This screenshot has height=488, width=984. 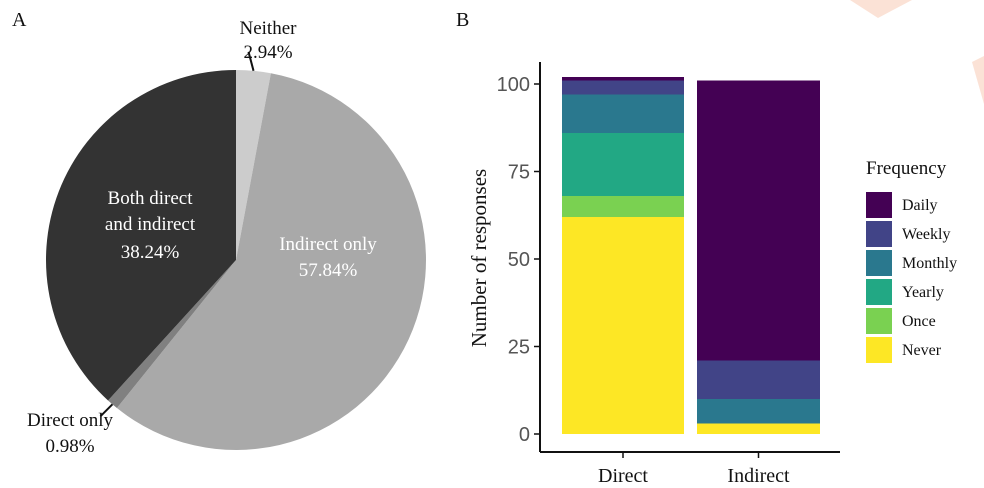 What do you see at coordinates (151, 198) in the screenshot?
I see `pie-label-both-line1: Both direct` at bounding box center [151, 198].